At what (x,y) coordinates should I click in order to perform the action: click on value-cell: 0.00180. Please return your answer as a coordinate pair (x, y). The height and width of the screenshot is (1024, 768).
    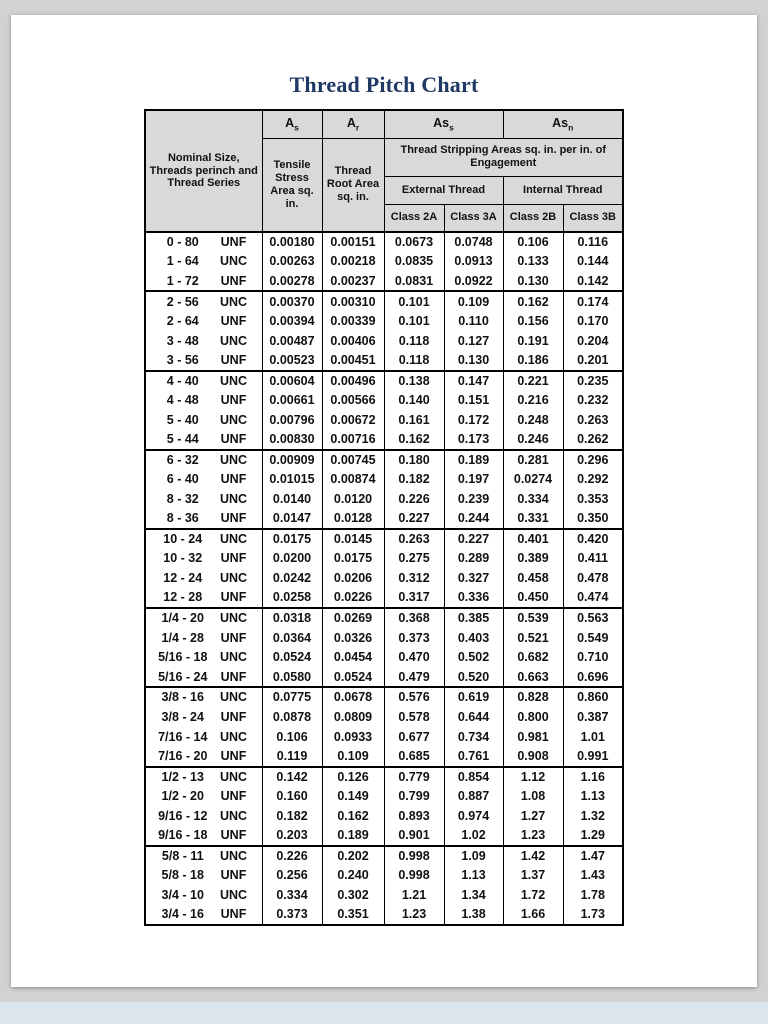
    Looking at the image, I should click on (292, 241).